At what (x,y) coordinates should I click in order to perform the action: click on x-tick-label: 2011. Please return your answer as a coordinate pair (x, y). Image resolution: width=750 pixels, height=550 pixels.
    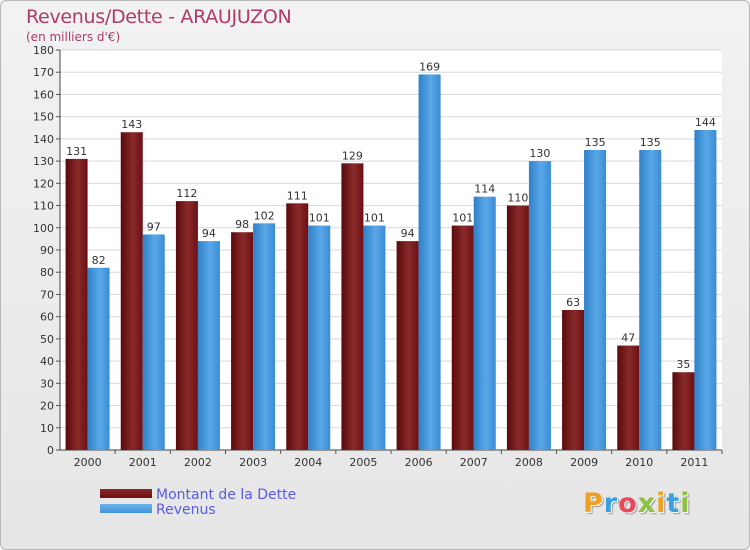
    Looking at the image, I should click on (694, 462).